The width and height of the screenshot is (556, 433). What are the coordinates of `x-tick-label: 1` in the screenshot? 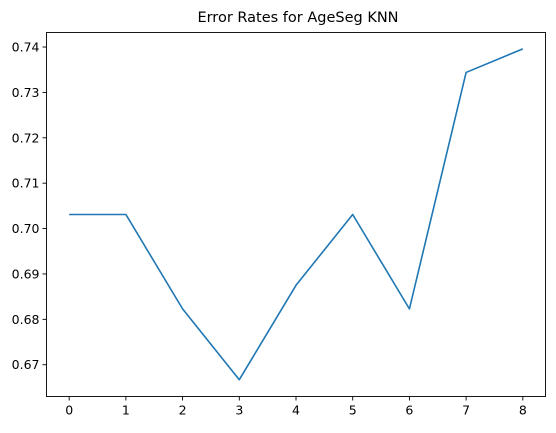 It's located at (126, 410).